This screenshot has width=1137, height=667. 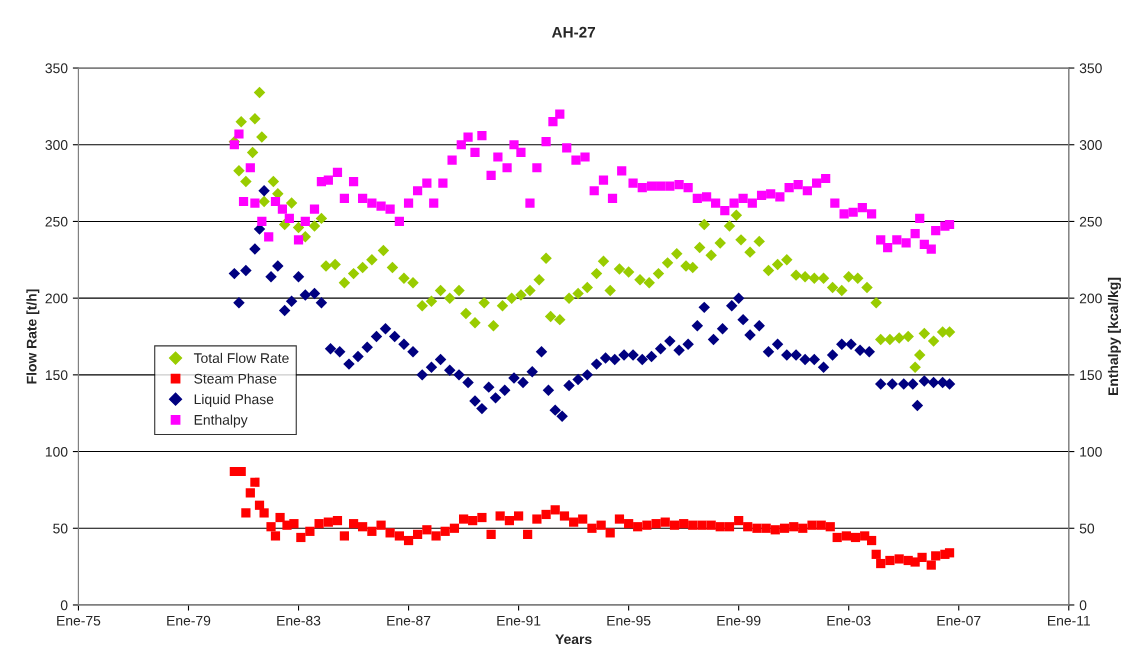 What do you see at coordinates (519, 620) in the screenshot?
I see `x-tick-label: Ene-91` at bounding box center [519, 620].